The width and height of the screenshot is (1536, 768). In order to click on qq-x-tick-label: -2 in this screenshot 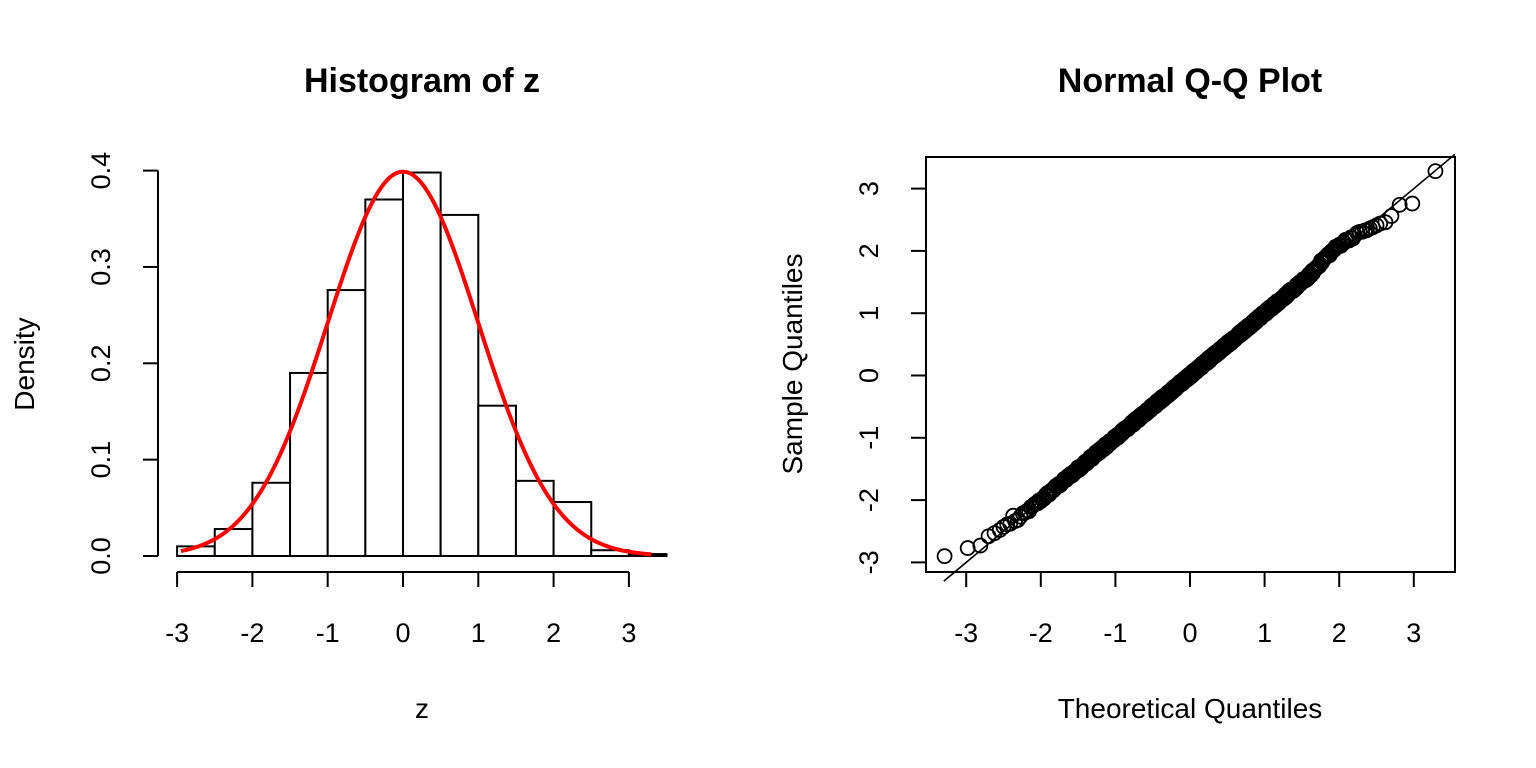, I will do `click(1041, 633)`.